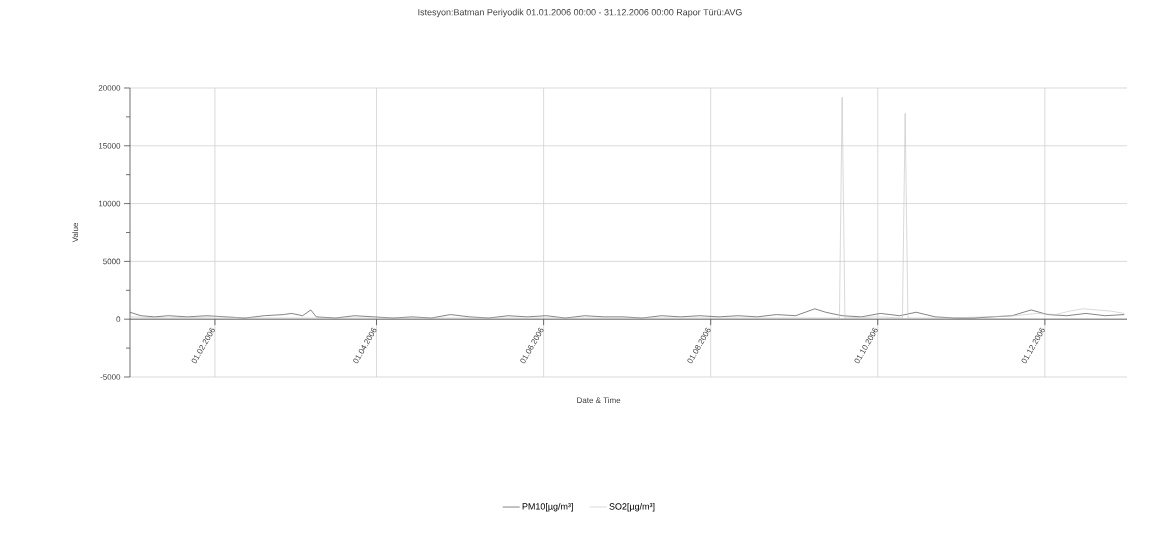 This screenshot has height=548, width=1159. I want to click on chart-title: Istesyon:Batman Periyodik 01.01.2006 00:00 - 31.12.2006 00:00 Rapor Türü:AVG, so click(580, 13).